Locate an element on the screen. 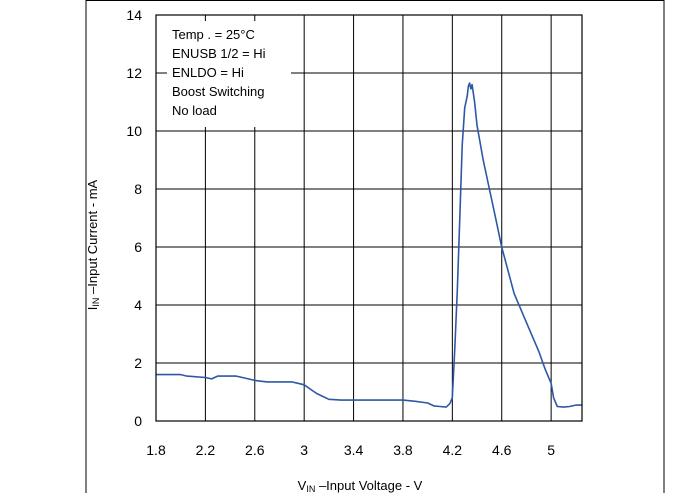  y-tick-label: 0 is located at coordinates (138, 421).